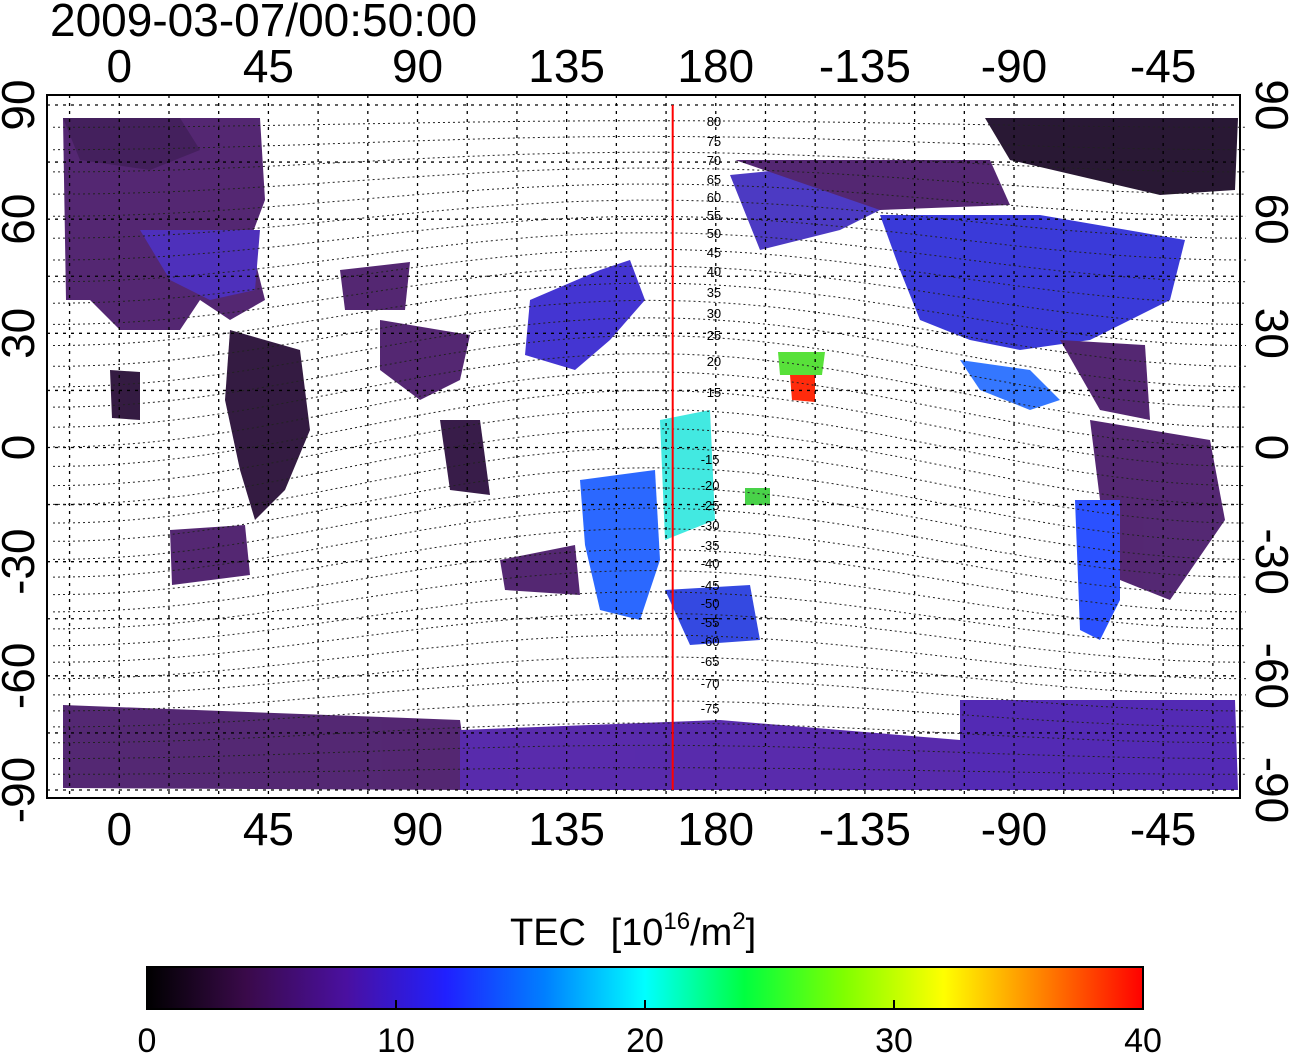 This screenshot has height=1057, width=1292. Describe the element at coordinates (710, 485) in the screenshot. I see `contour-label: -20` at that location.